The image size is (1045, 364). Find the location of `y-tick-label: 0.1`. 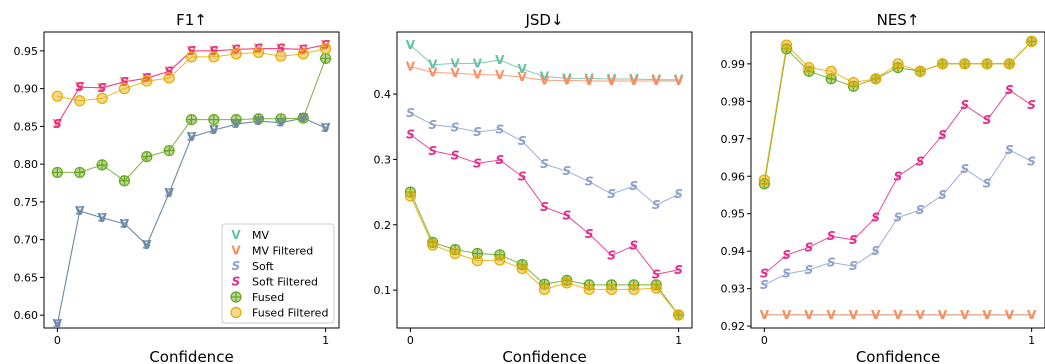

y-tick-label: 0.1 is located at coordinates (383, 290).